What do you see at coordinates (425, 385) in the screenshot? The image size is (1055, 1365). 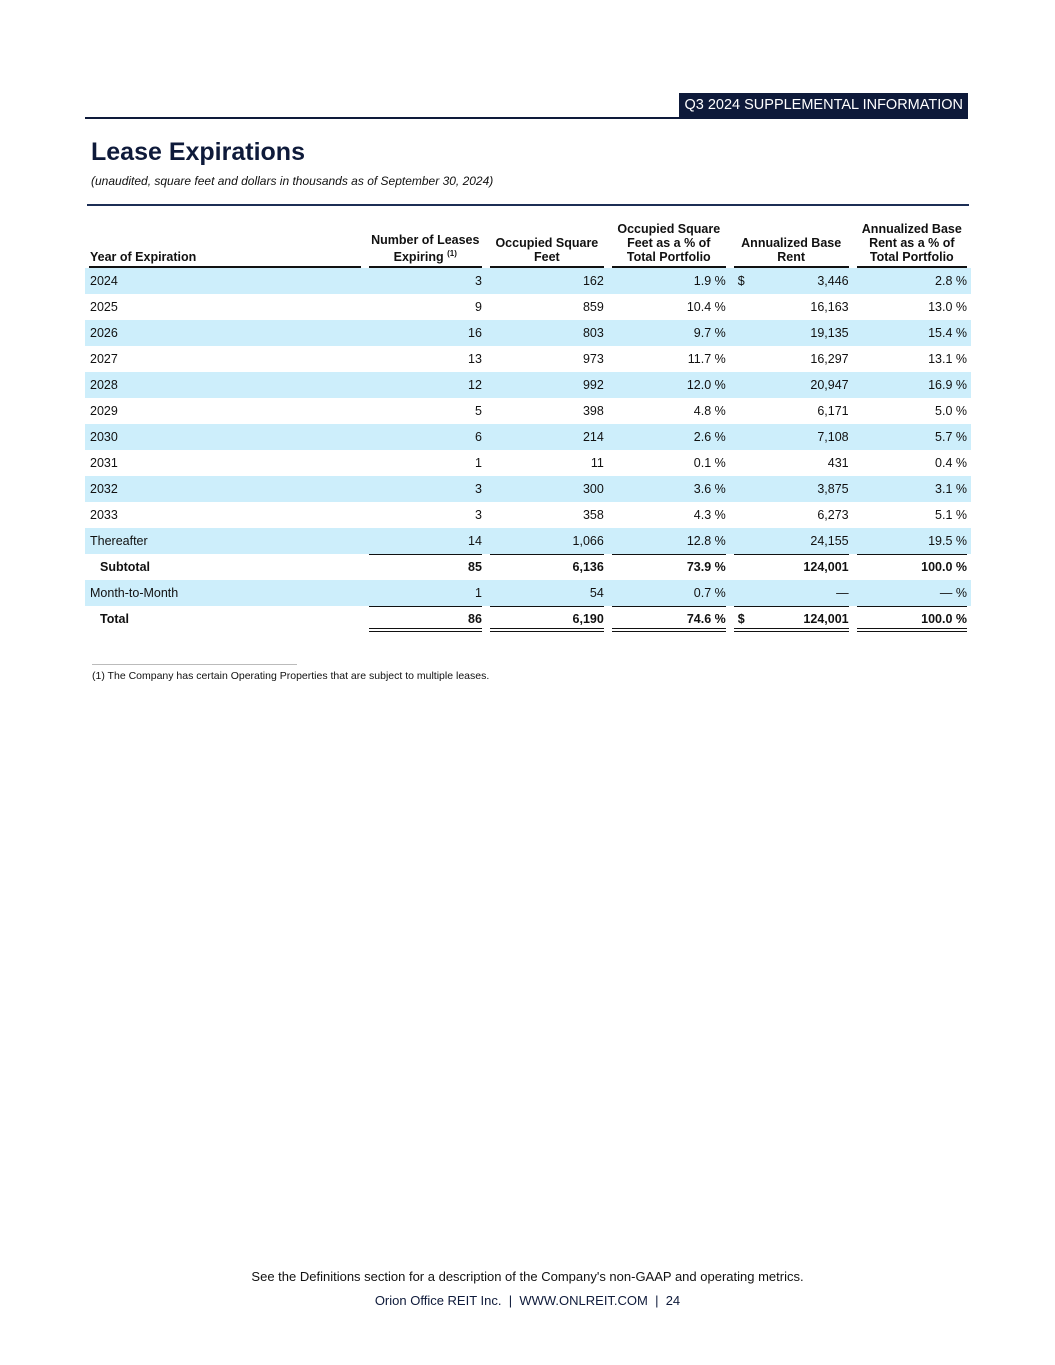 I see `cell: 12` at bounding box center [425, 385].